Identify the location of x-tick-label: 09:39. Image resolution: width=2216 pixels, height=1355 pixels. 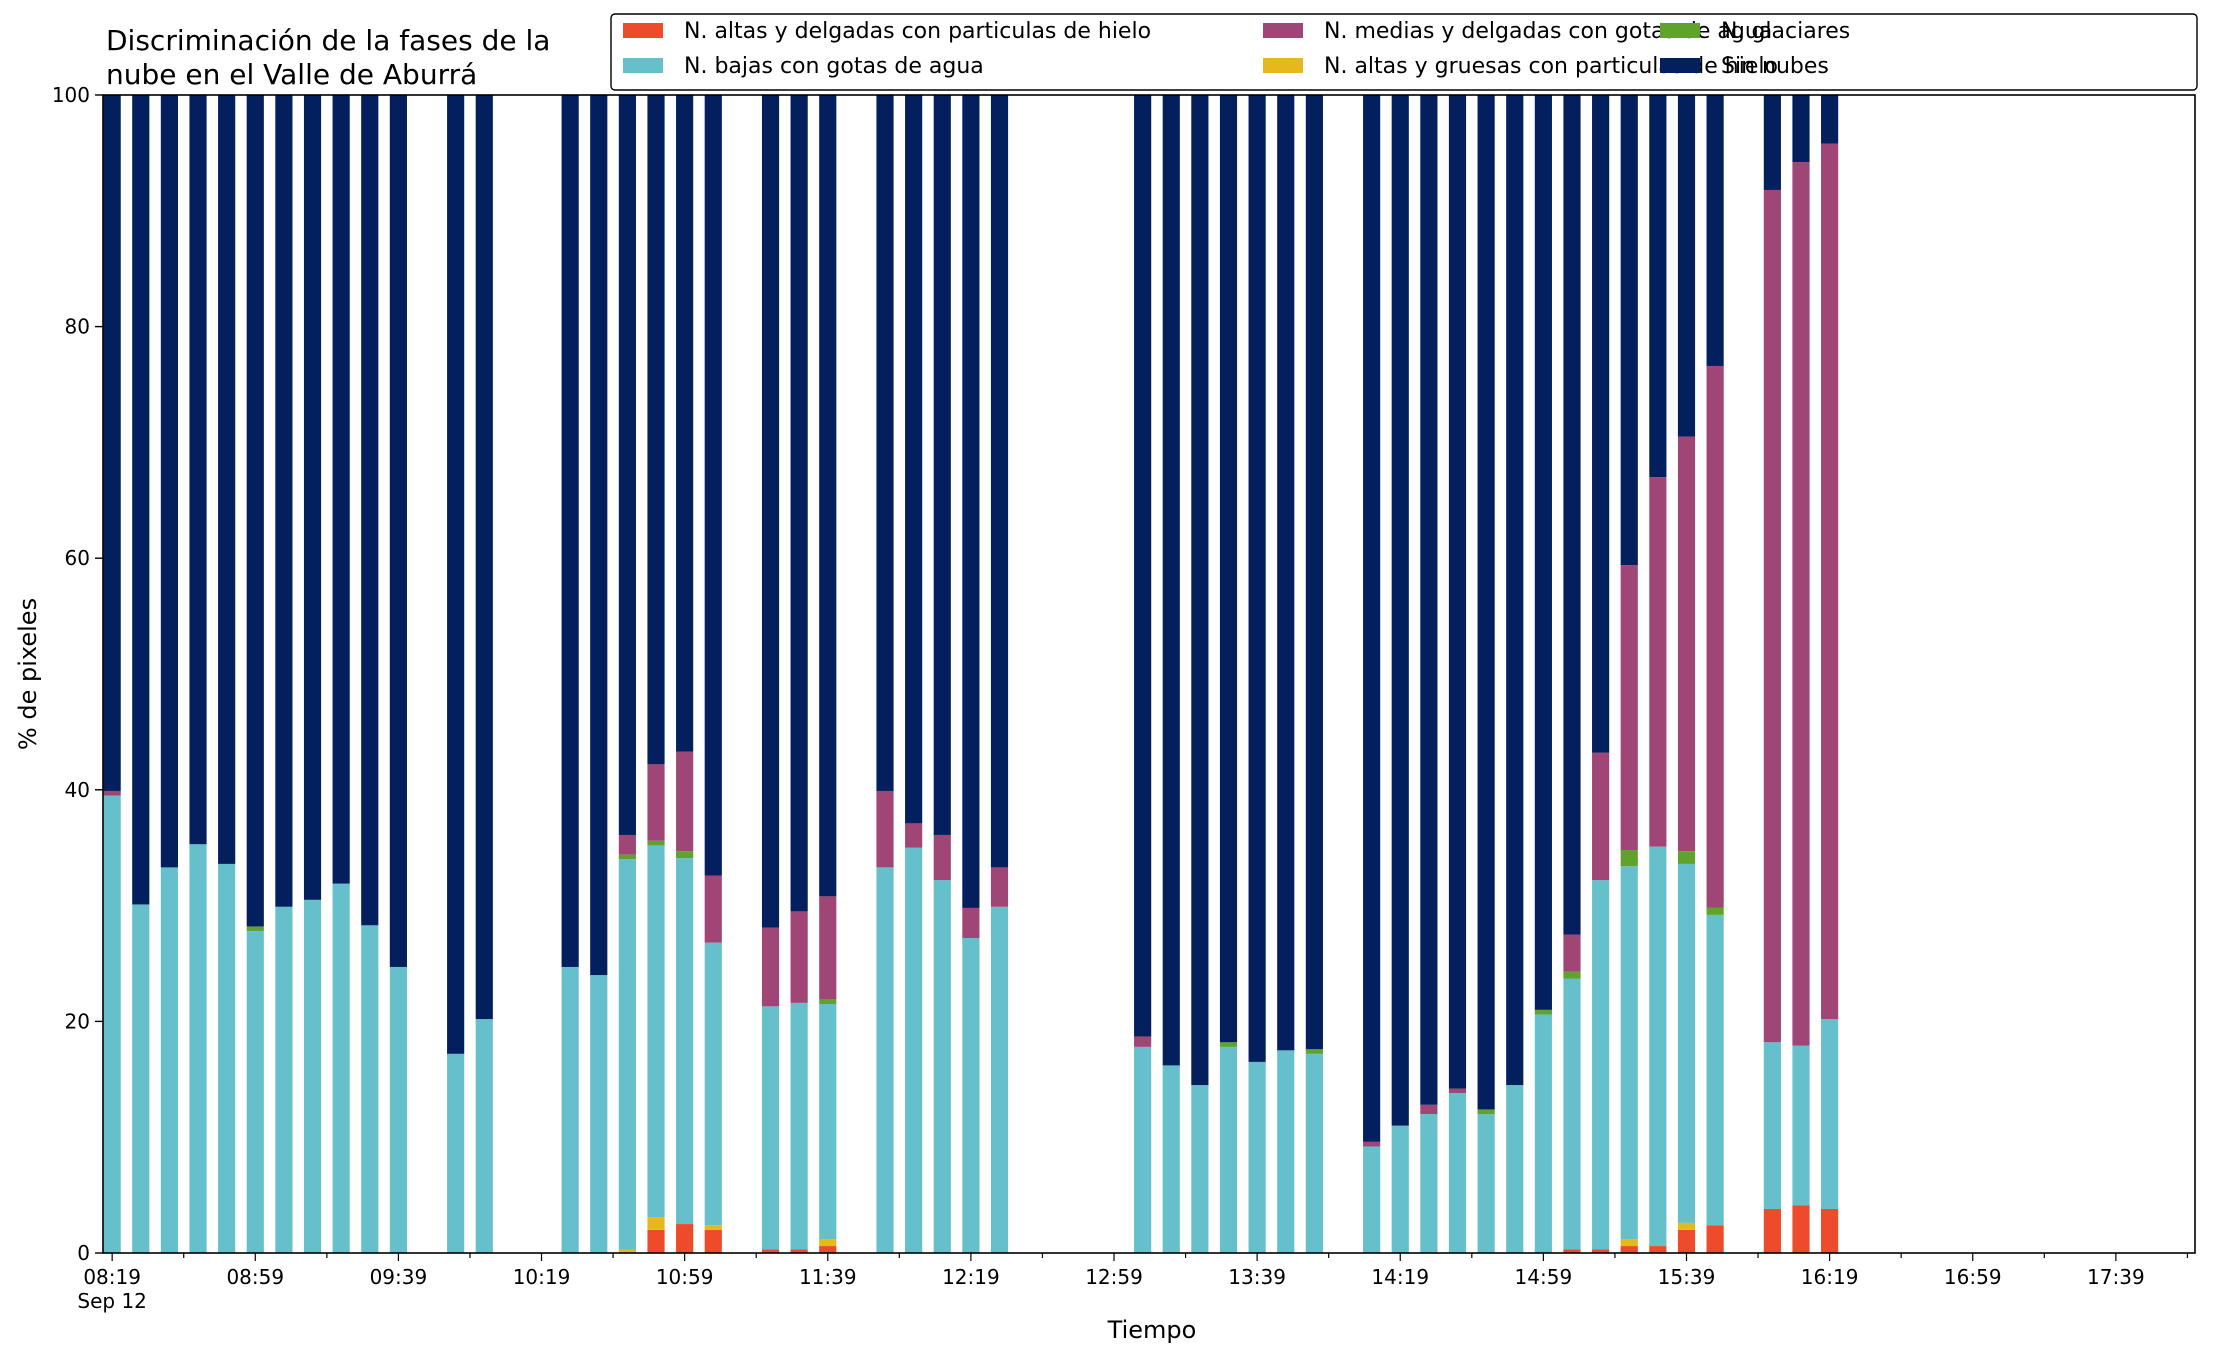
(399, 1277).